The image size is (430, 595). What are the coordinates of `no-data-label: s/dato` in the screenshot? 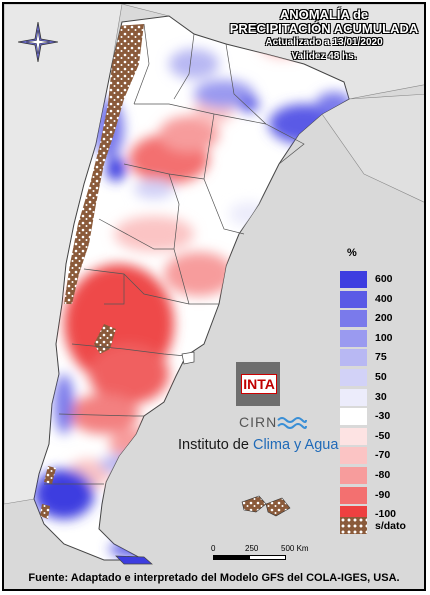 It's located at (390, 526).